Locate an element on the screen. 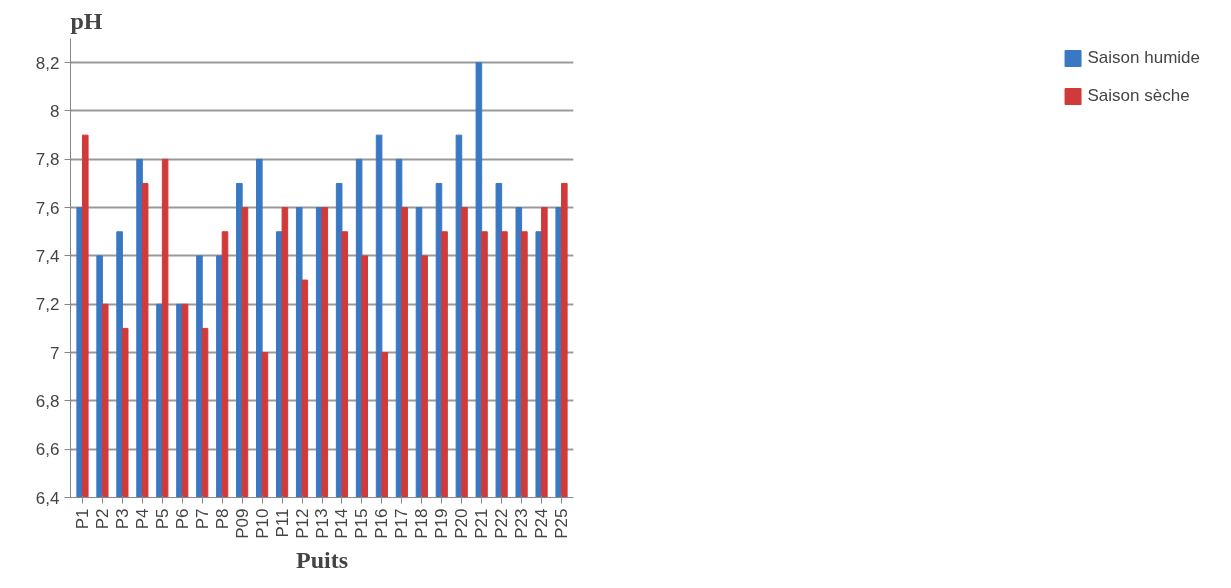  x-tick-label: P1 is located at coordinates (82, 519).